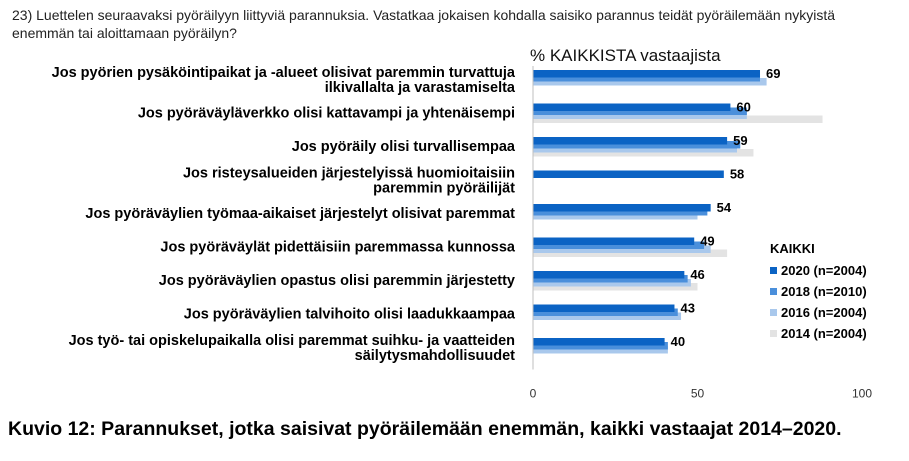  Describe the element at coordinates (707, 241) in the screenshot. I see `value-label-5: 49` at that location.